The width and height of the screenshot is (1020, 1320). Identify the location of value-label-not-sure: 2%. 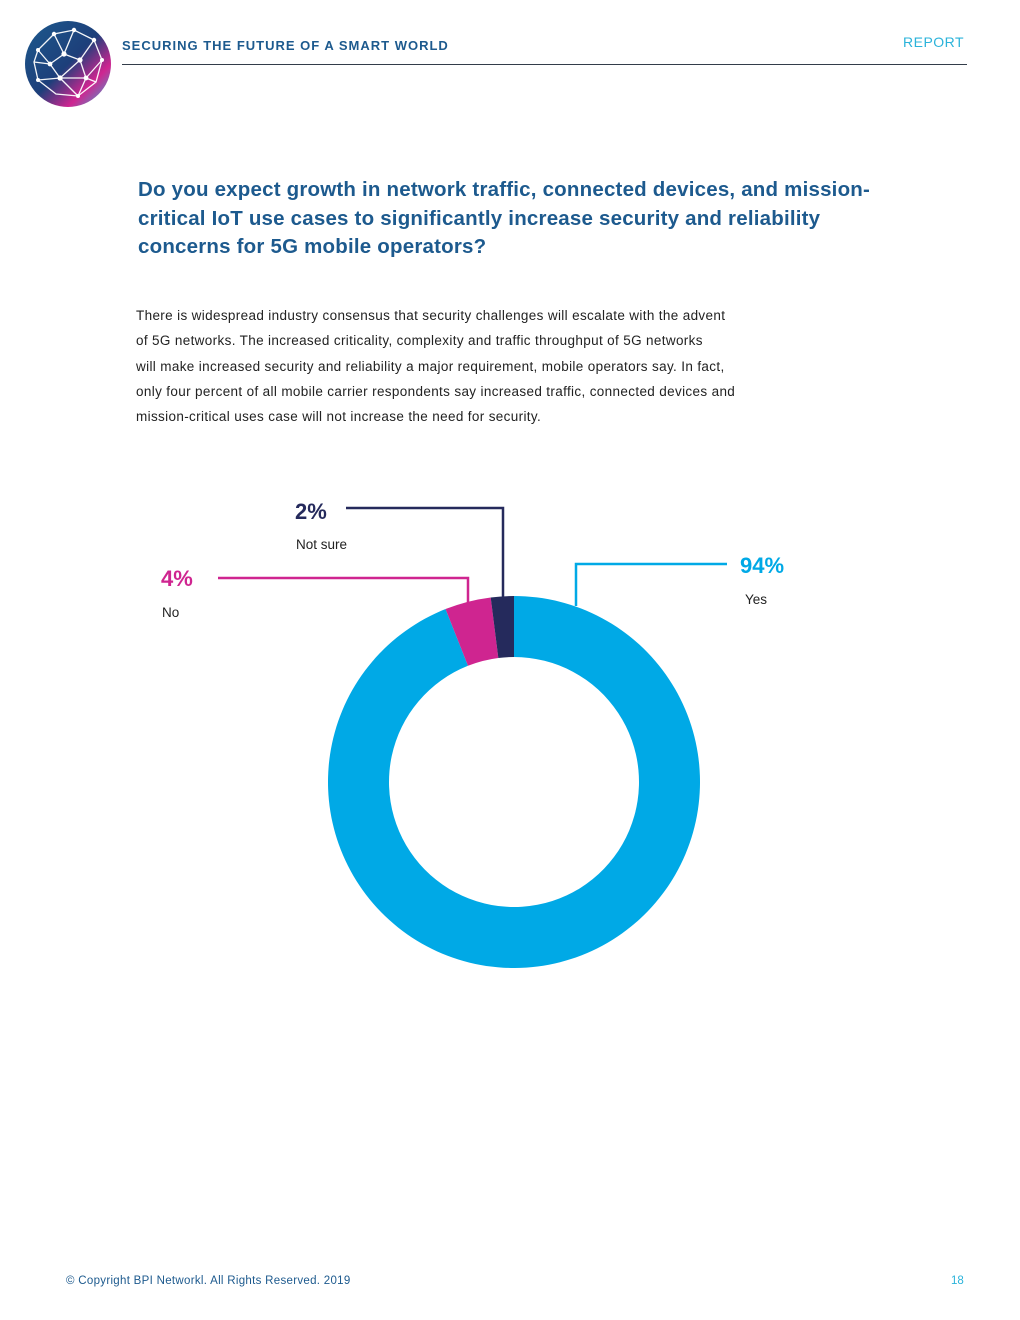
(311, 511).